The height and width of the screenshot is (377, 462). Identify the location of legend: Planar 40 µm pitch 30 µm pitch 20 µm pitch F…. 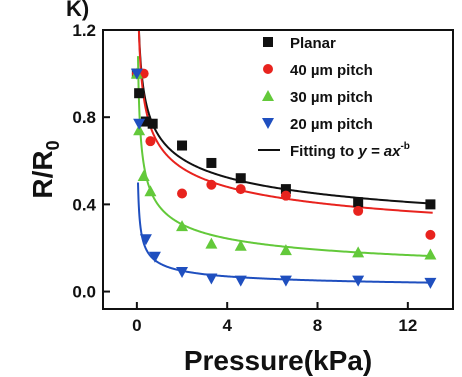
(334, 97).